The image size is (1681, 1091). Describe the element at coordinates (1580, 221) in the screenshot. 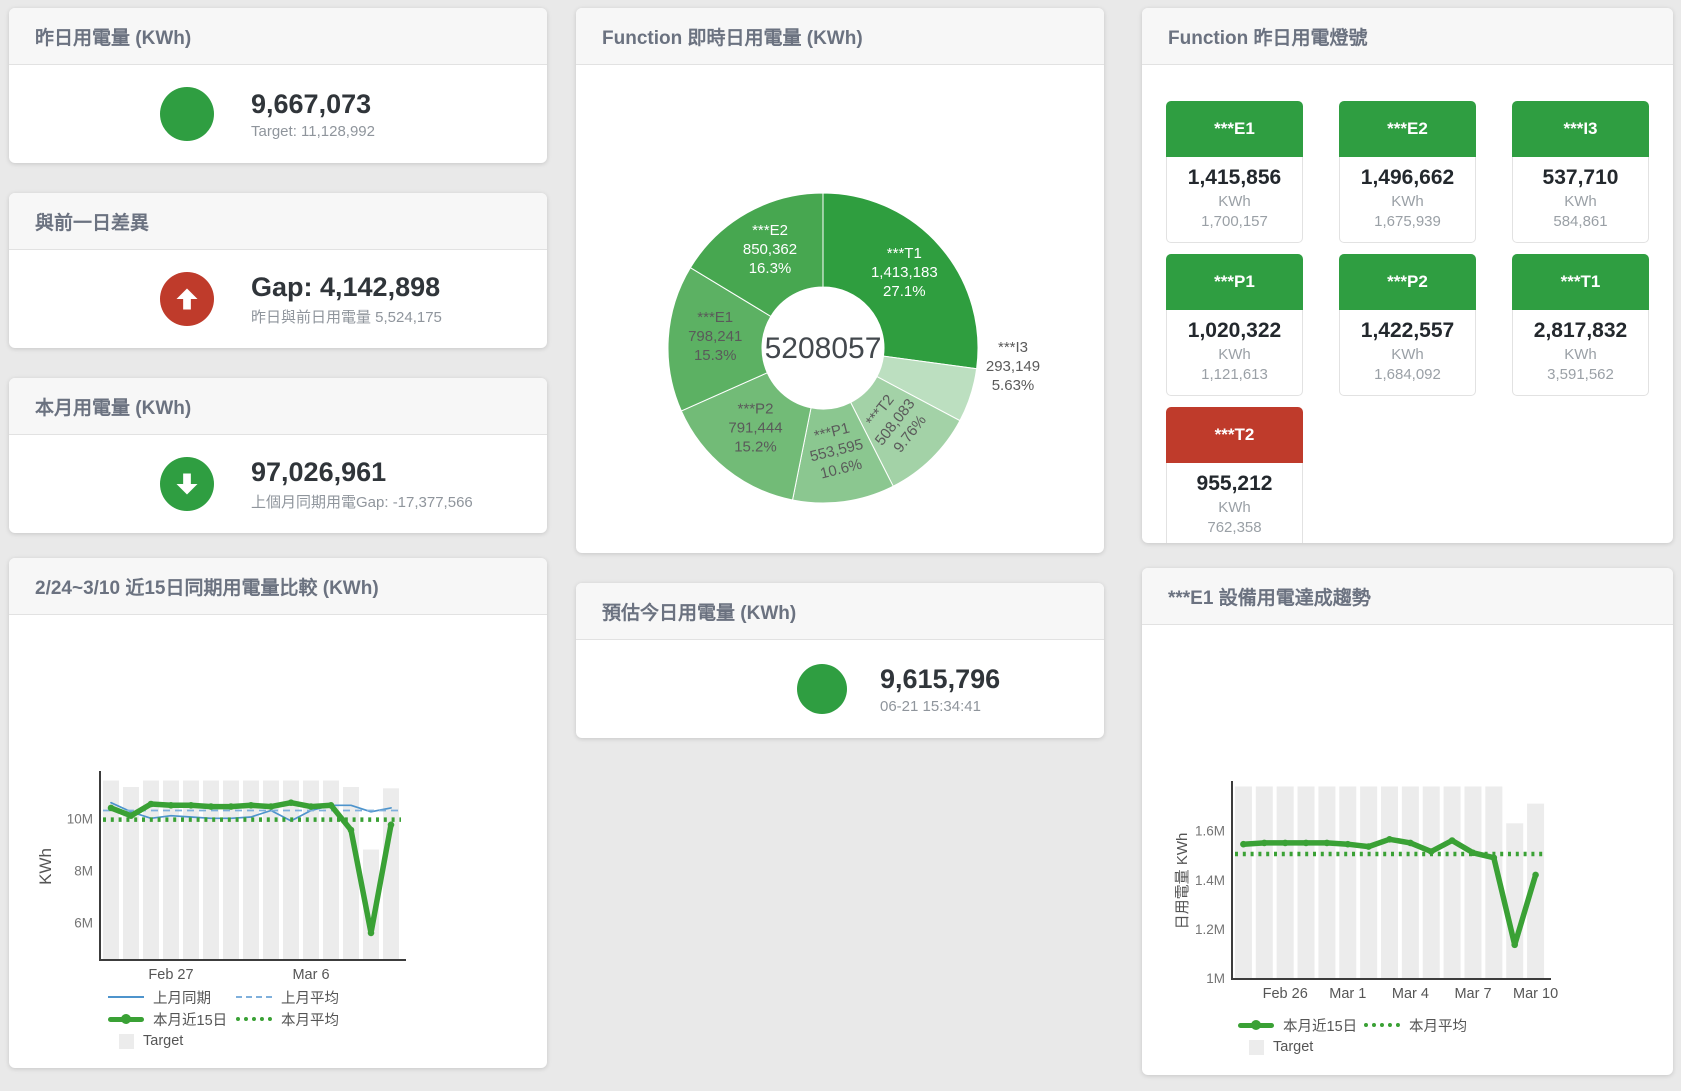

I see `light-tile-target: 584,861` at that location.